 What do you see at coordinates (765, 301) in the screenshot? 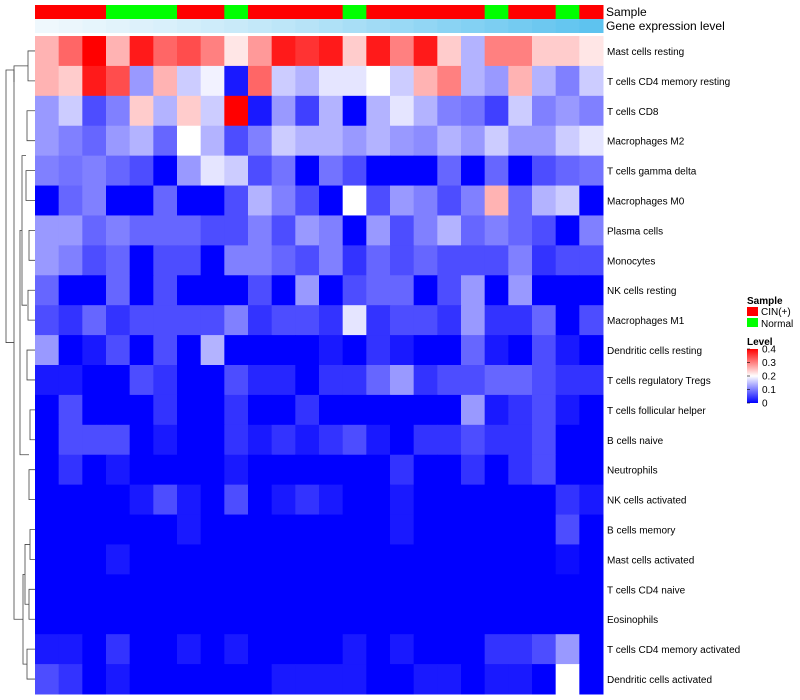
I see `legend-sample-title: Sample` at bounding box center [765, 301].